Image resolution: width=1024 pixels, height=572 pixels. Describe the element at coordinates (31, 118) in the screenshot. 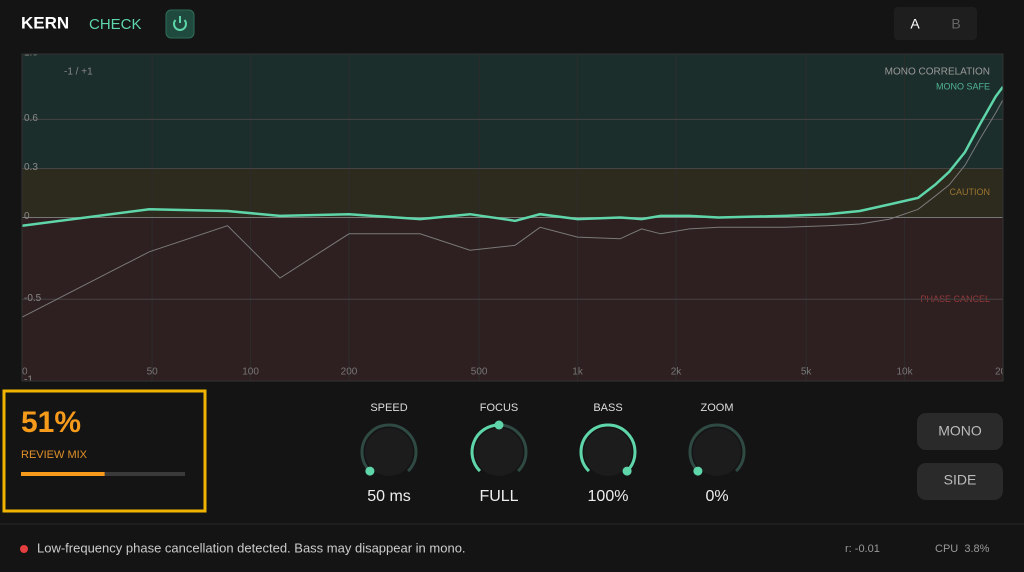

I see `y-tick-label: 0.6` at that location.